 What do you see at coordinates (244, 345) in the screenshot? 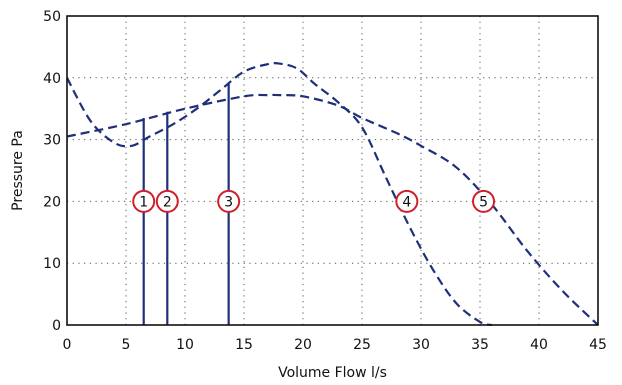
I see `x-tick-label: 15` at bounding box center [244, 345].